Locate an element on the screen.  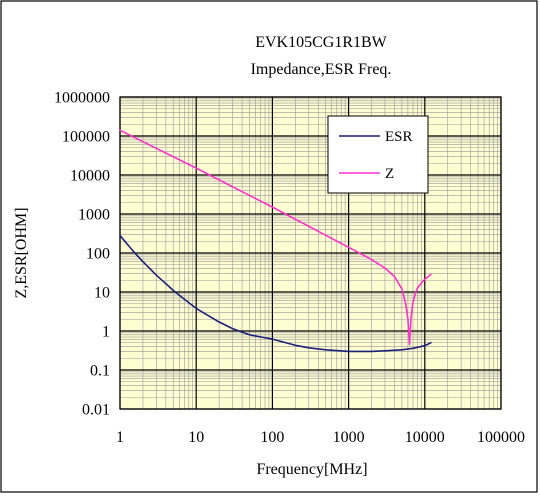
legend-label-esr: ESR is located at coordinates (399, 137).